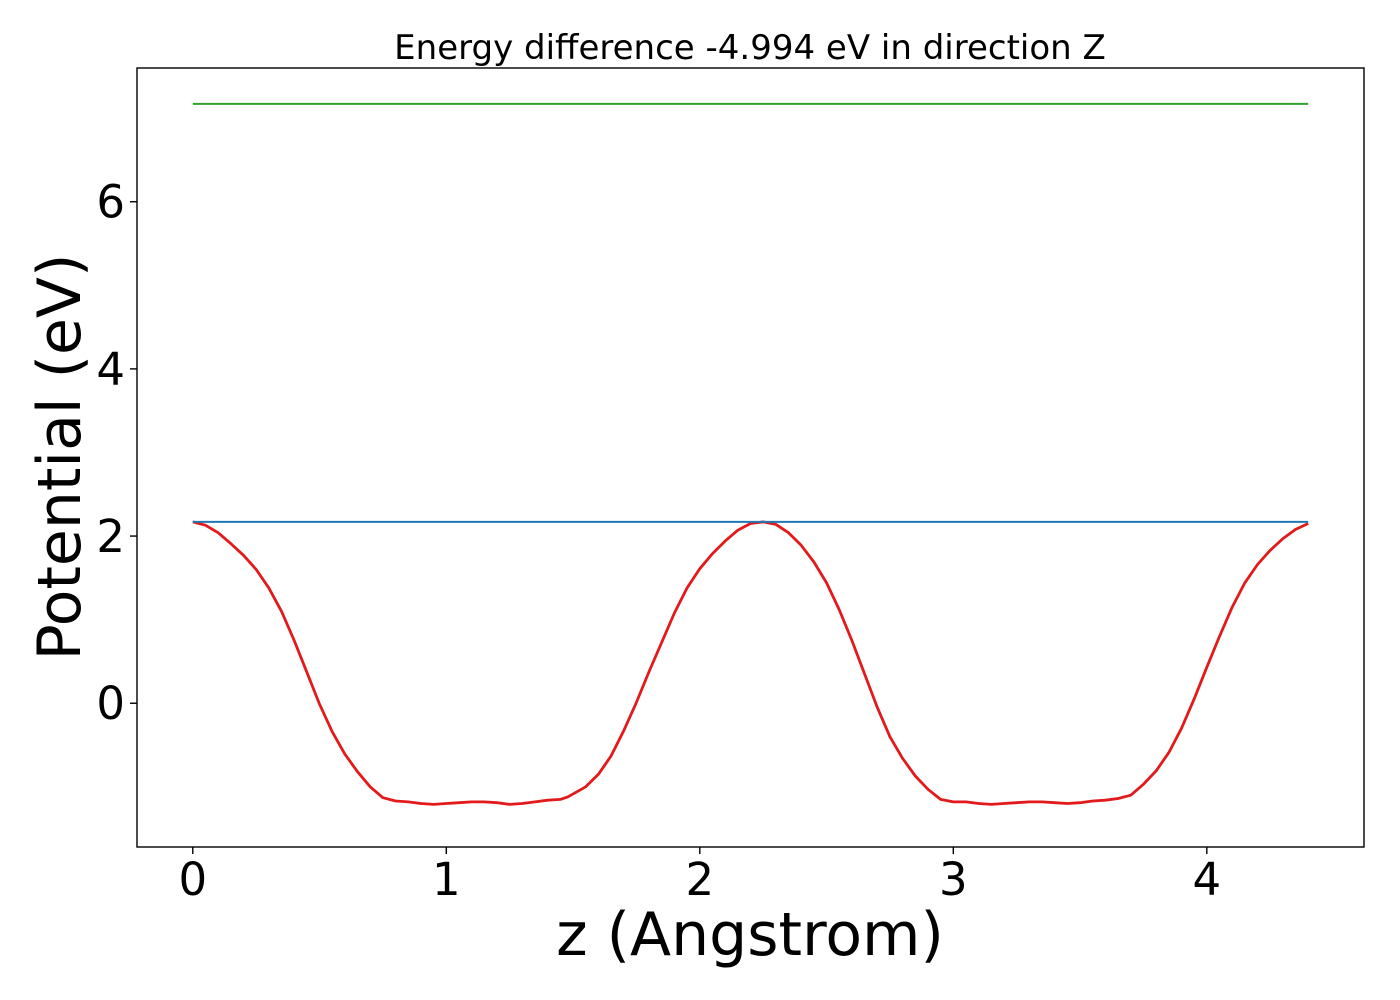 This screenshot has height=1000, width=1400. I want to click on x-axis-label: z (Angstrom), so click(750, 935).